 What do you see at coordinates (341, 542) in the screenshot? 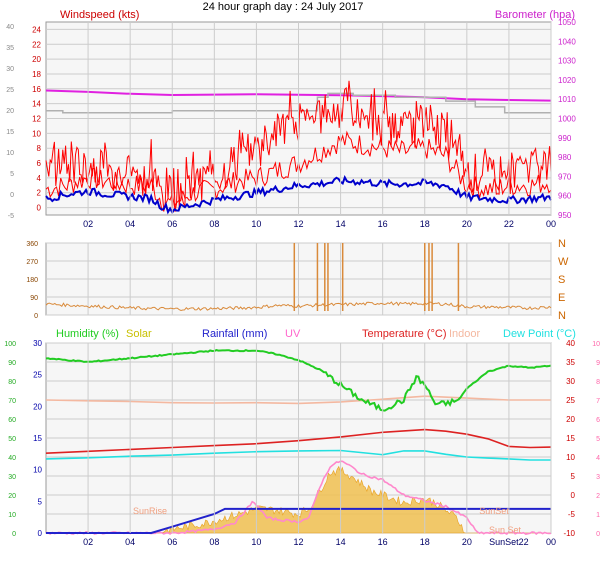
I see `temperature-x-tick-label: 14` at bounding box center [341, 542].